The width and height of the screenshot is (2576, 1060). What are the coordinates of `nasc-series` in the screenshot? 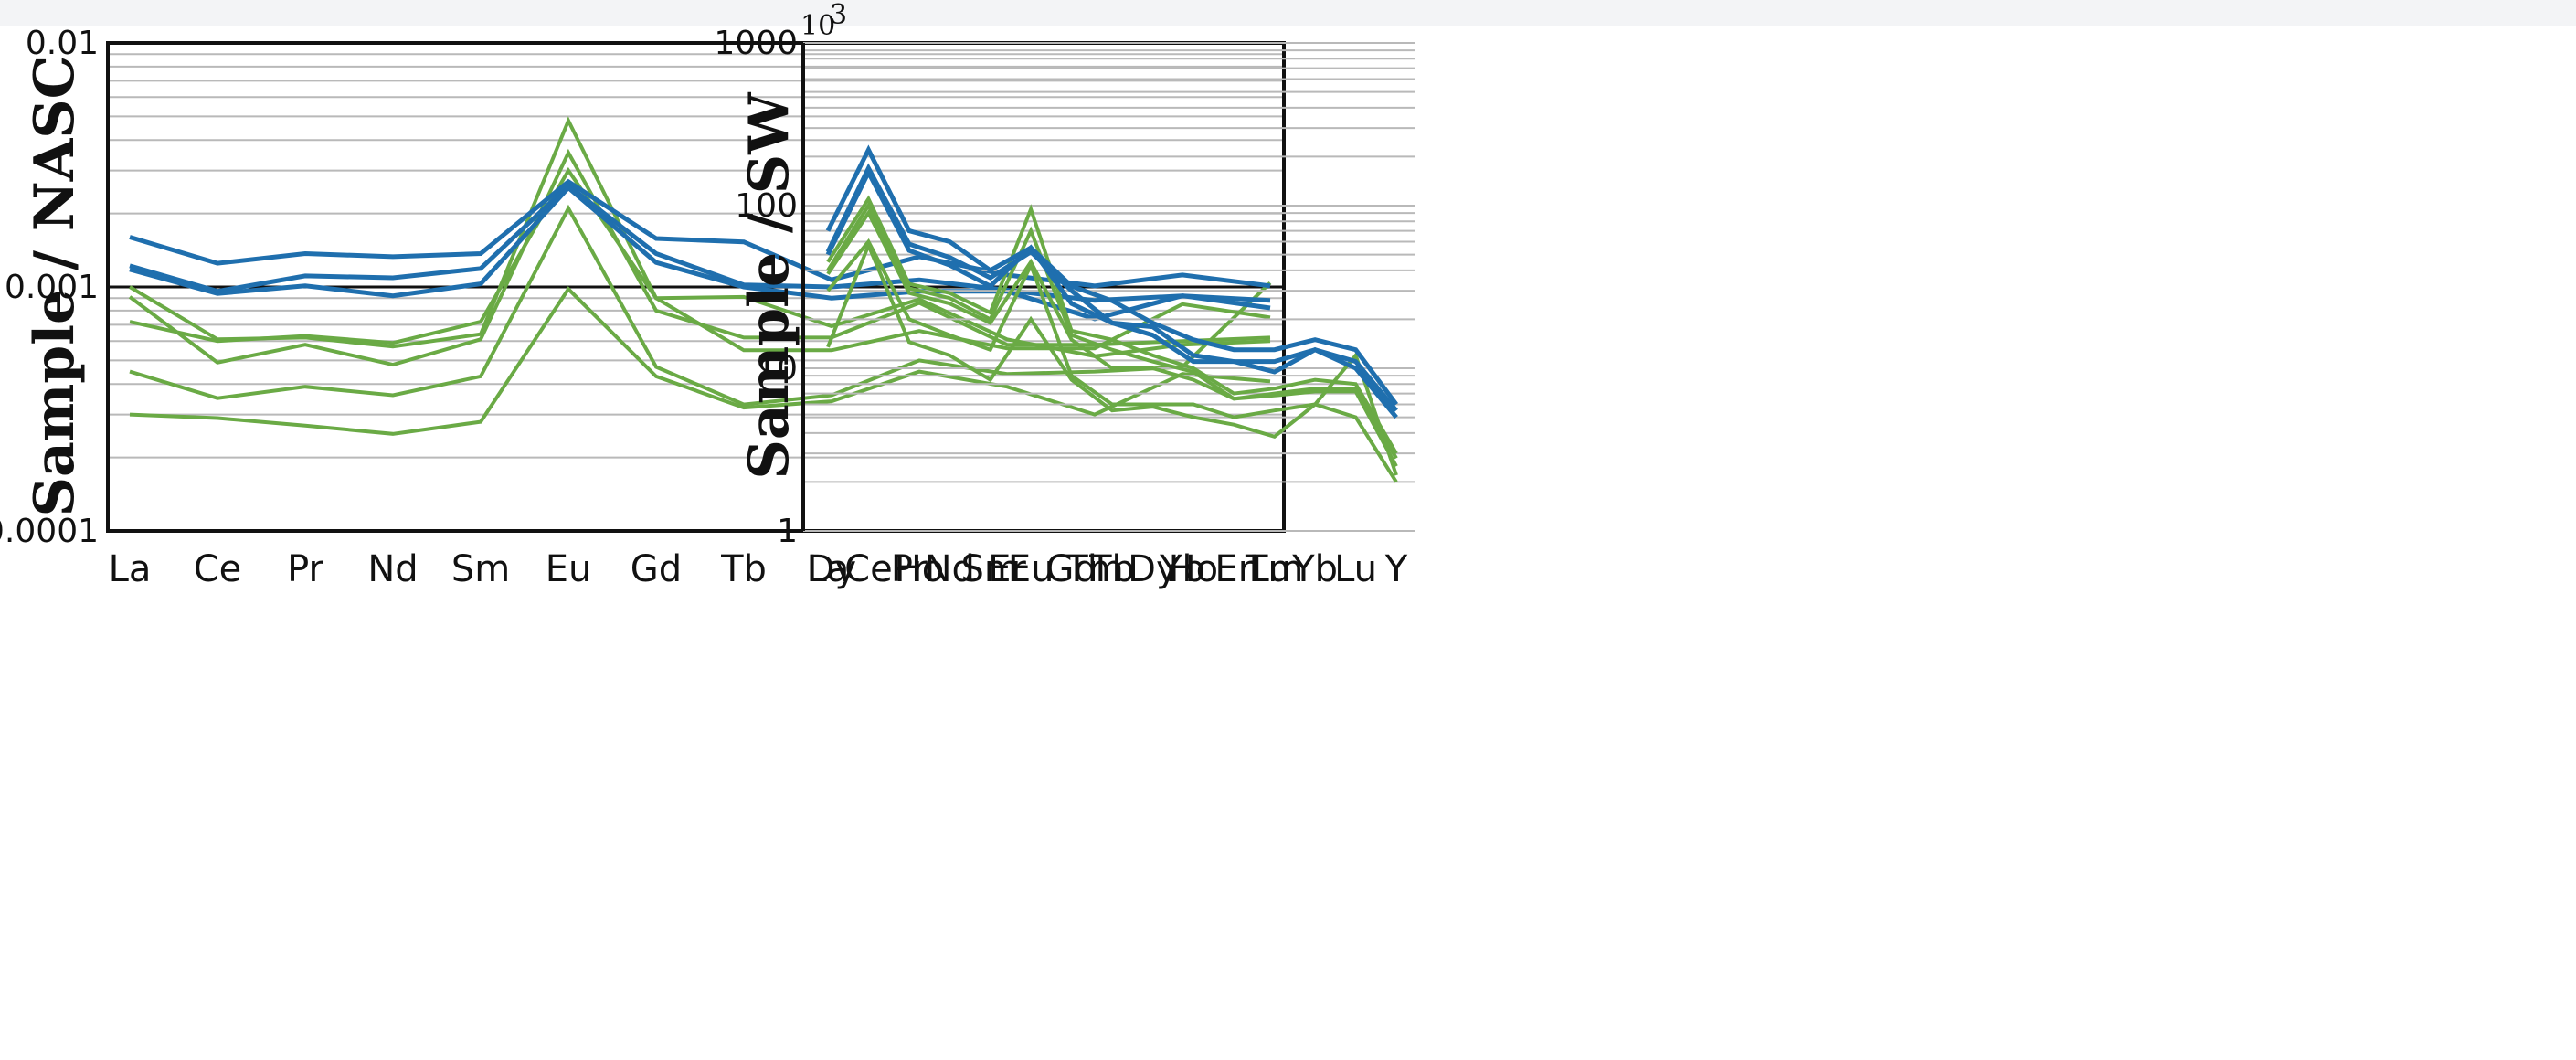 It's located at (700, 276).